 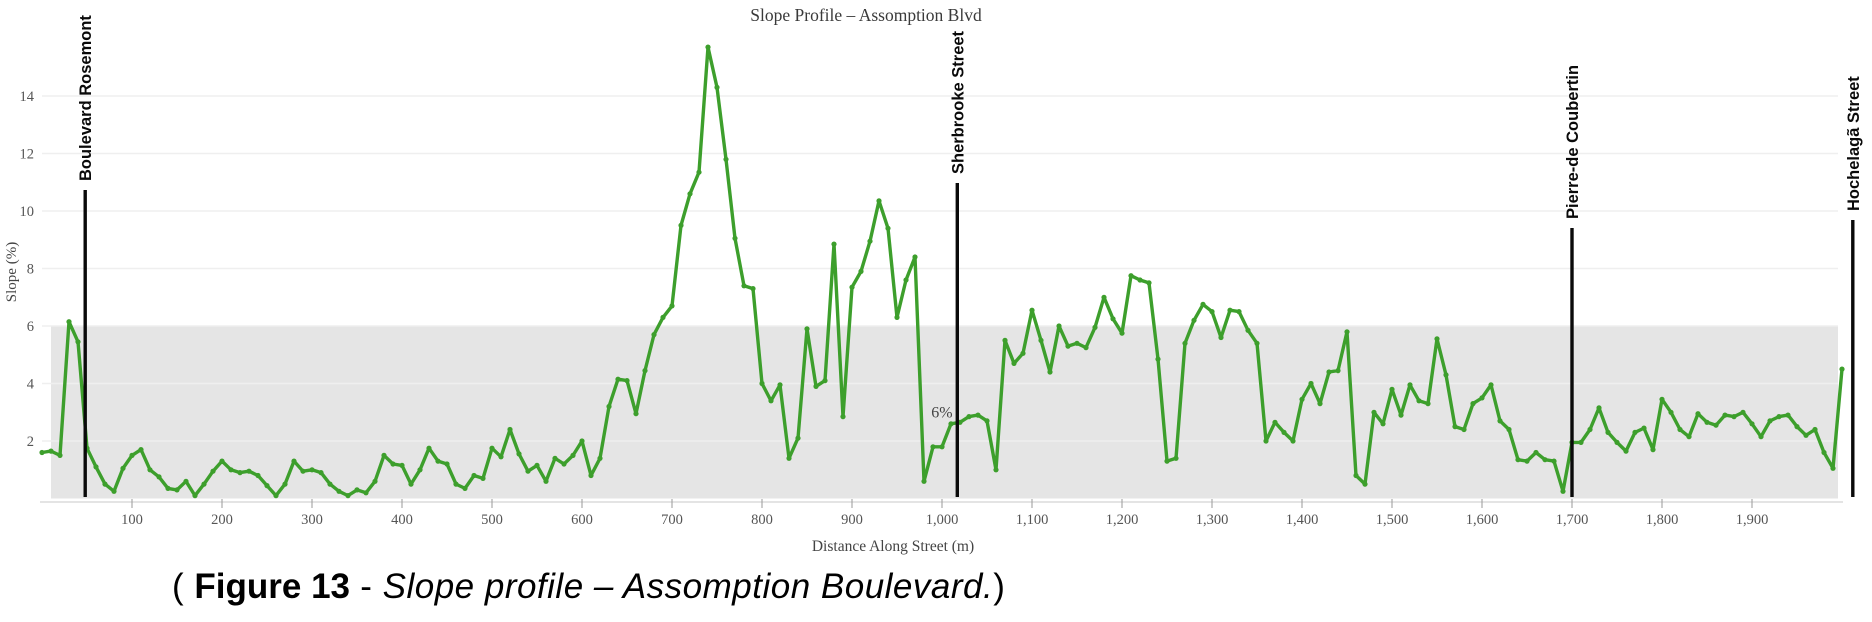 What do you see at coordinates (272, 586) in the screenshot?
I see `caption-figure-label: Figure 13` at bounding box center [272, 586].